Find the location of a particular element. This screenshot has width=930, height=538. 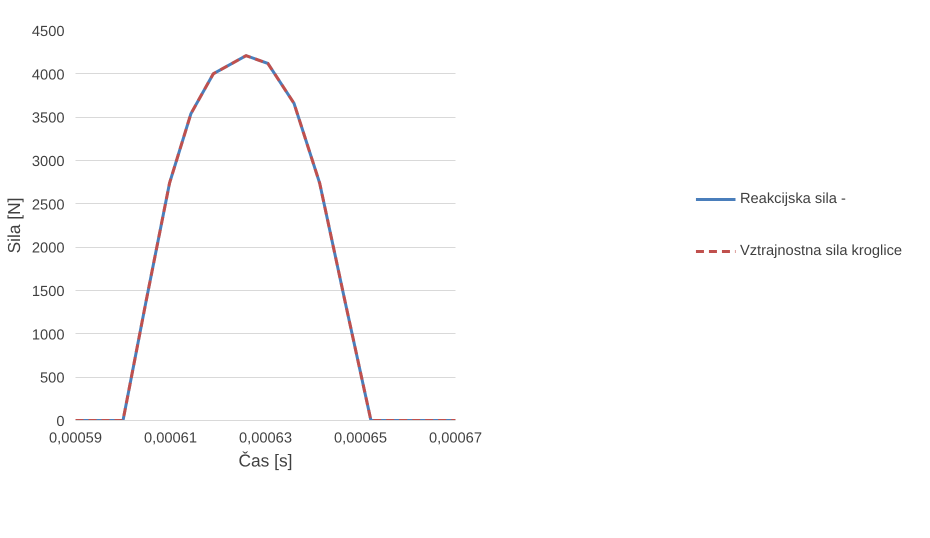

y-tick-label: 0 is located at coordinates (60, 422).